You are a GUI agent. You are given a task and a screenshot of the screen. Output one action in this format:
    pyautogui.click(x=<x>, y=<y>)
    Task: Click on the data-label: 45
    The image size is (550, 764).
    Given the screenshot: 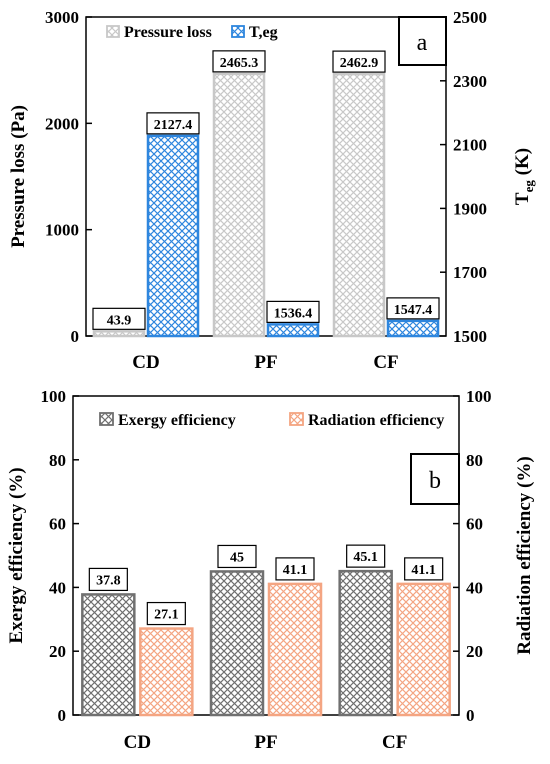 What is the action you would take?
    pyautogui.click(x=237, y=557)
    